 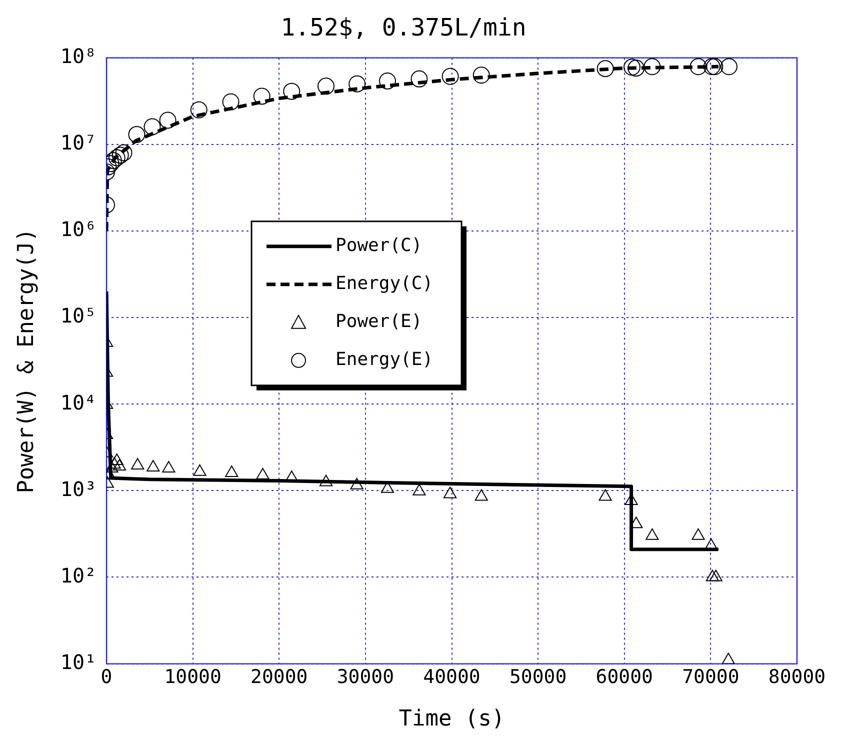 I want to click on y-tick-label: 10⁶, so click(x=78, y=229).